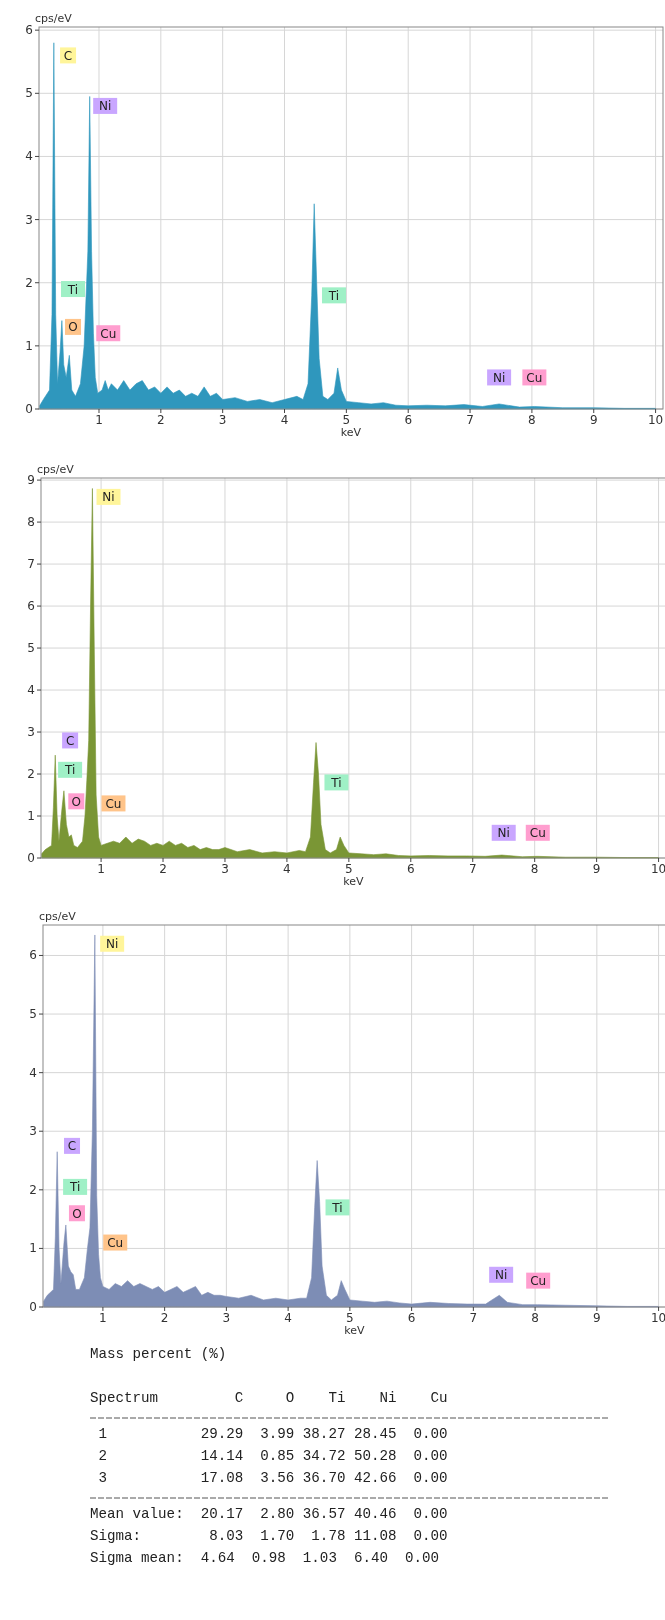 Image resolution: width=665 pixels, height=1620 pixels. Describe the element at coordinates (269, 1536) in the screenshot. I see `text: Sigma: 8.03 1.70 1.78 11.08 0.00` at that location.